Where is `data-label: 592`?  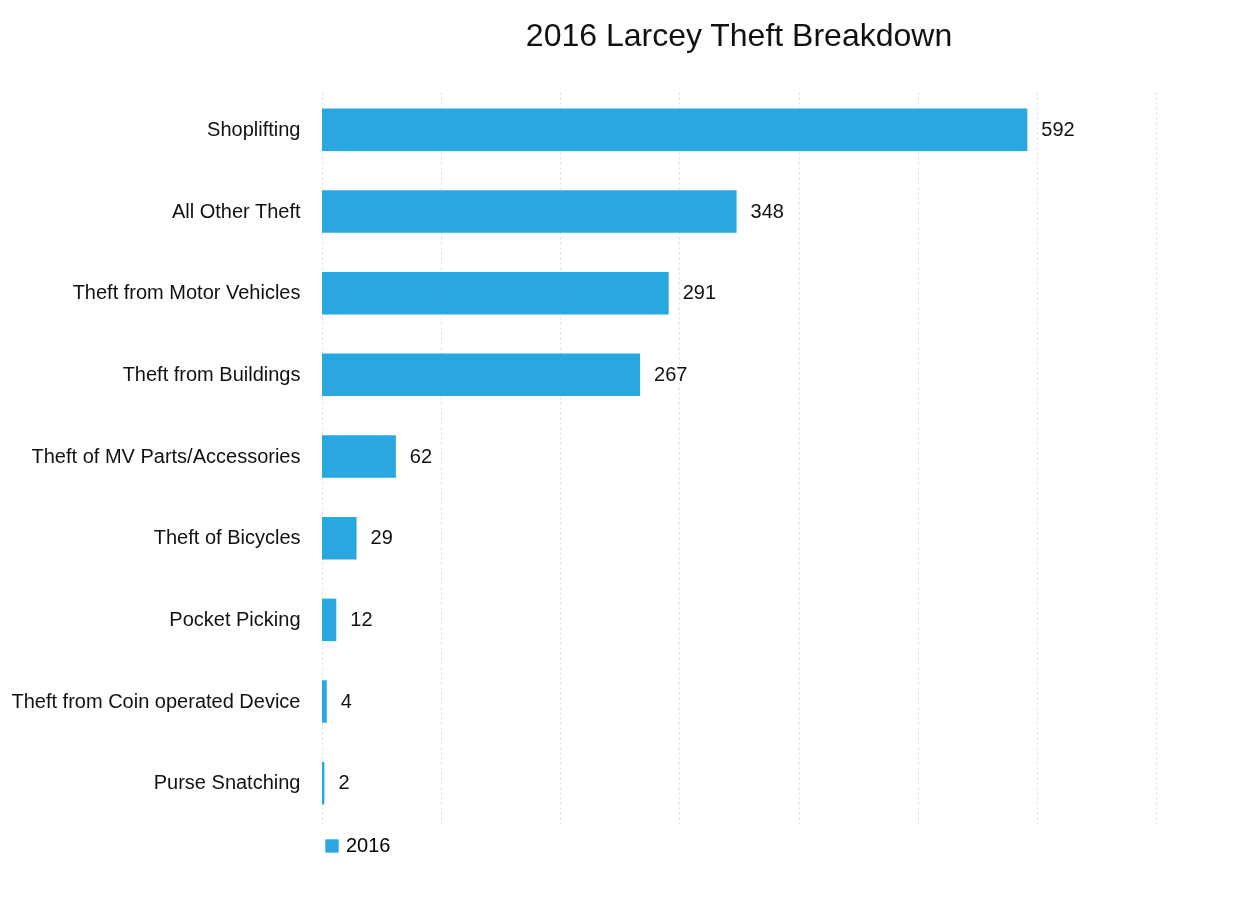
data-label: 592 is located at coordinates (1058, 128).